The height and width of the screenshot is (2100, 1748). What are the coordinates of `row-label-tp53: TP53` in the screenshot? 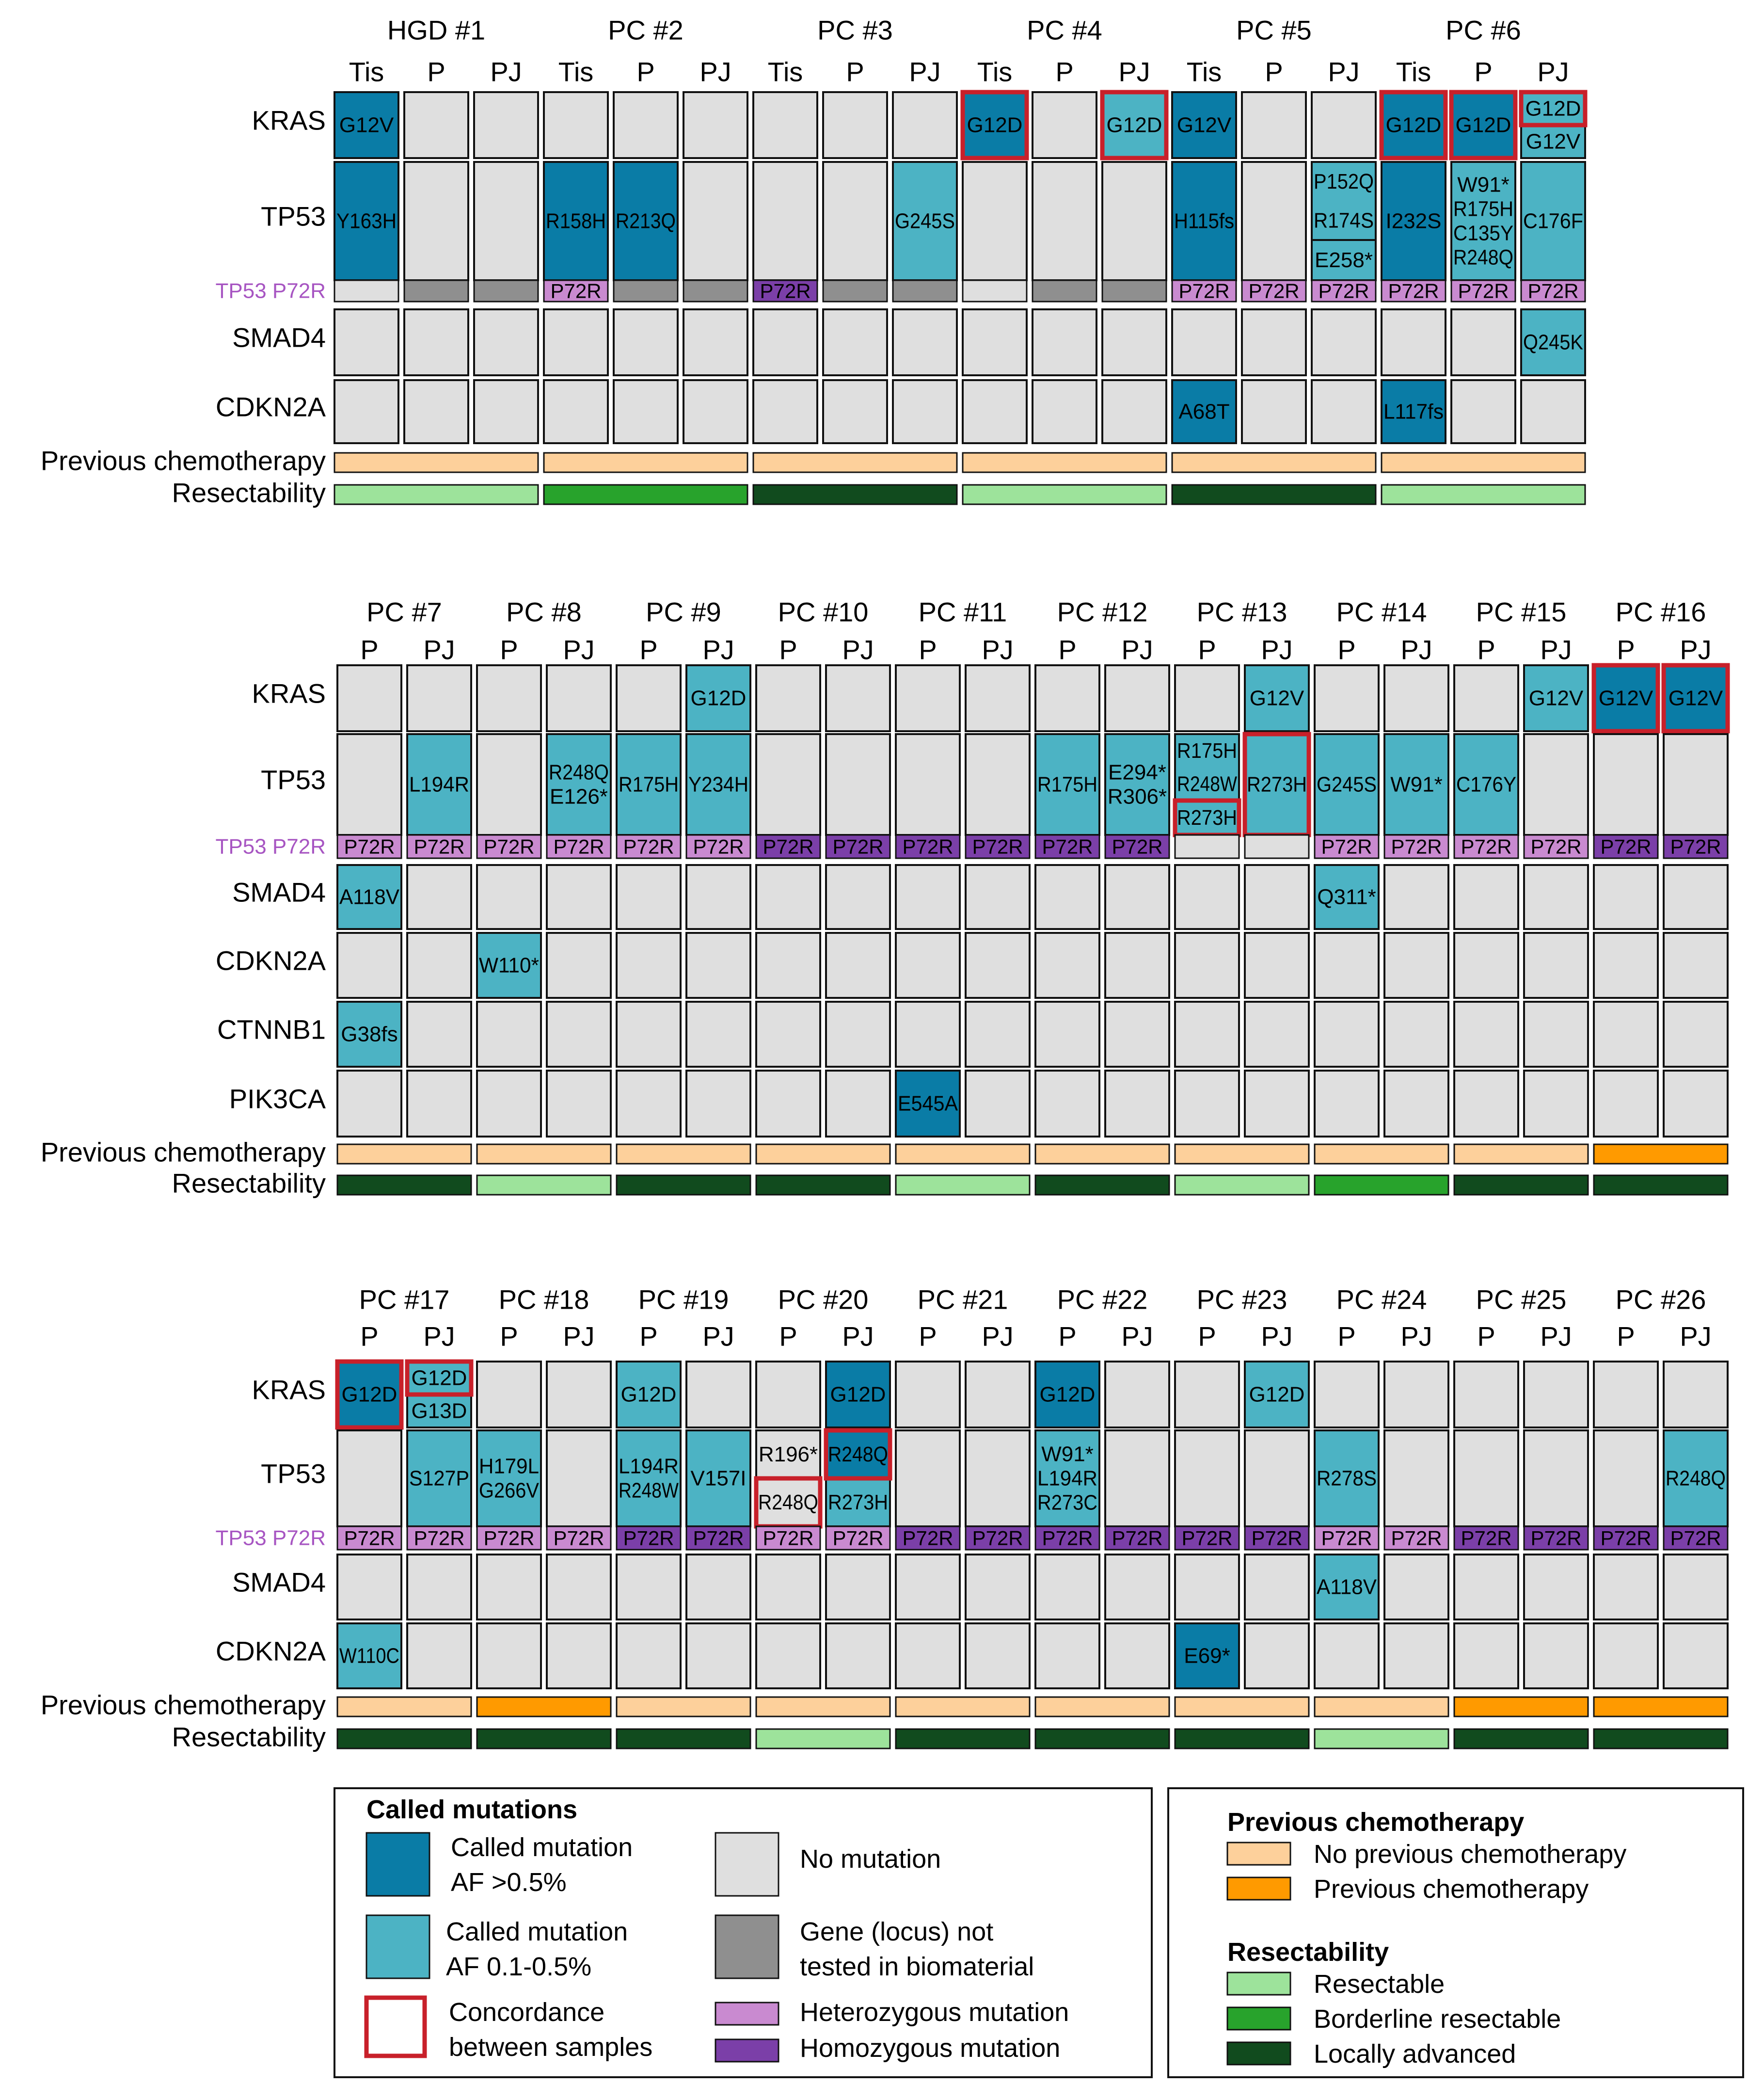 It's located at (294, 780).